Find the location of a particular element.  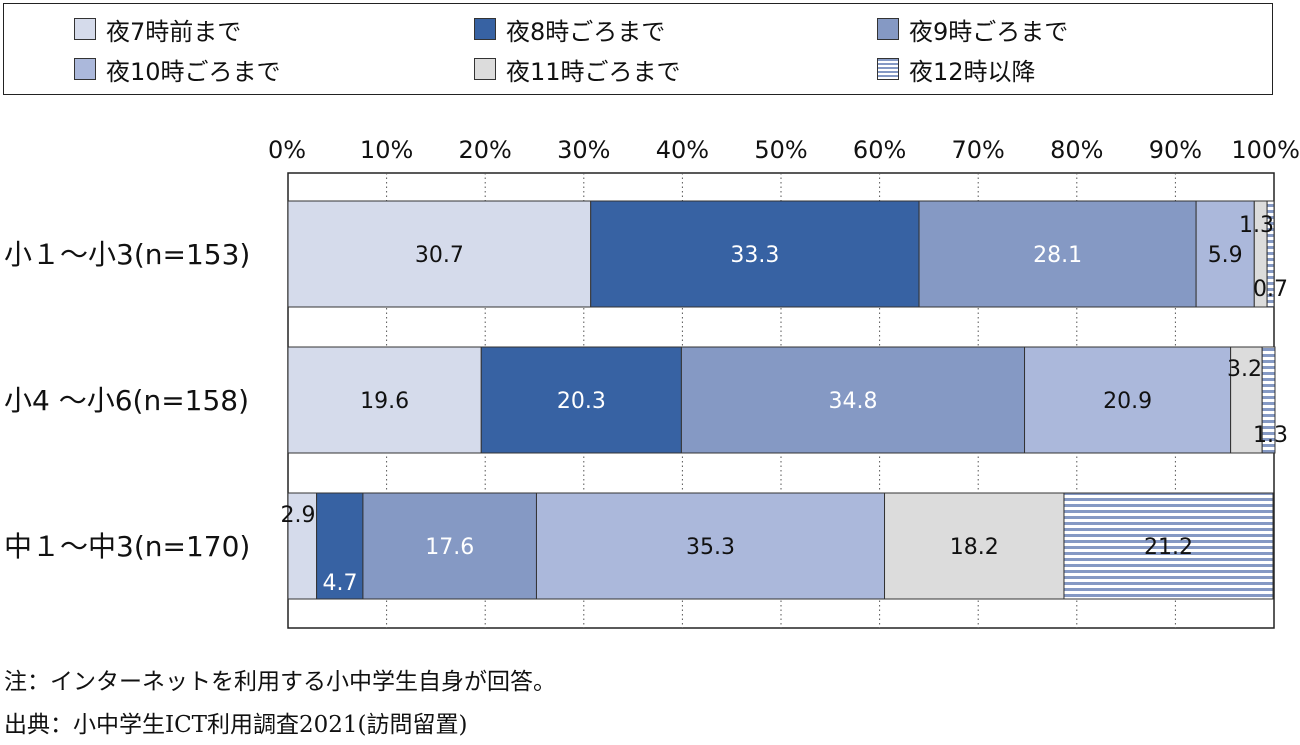

legend-item: 夜12時以降 is located at coordinates (956, 70).